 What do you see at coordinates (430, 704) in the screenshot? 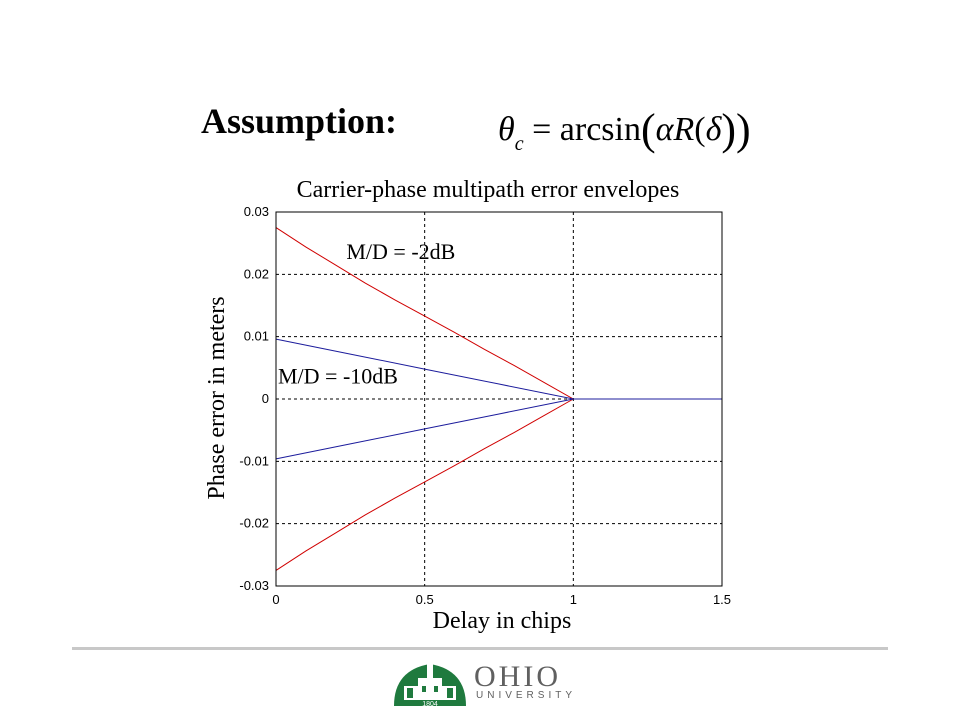
I see `logo-year: 1804` at bounding box center [430, 704].